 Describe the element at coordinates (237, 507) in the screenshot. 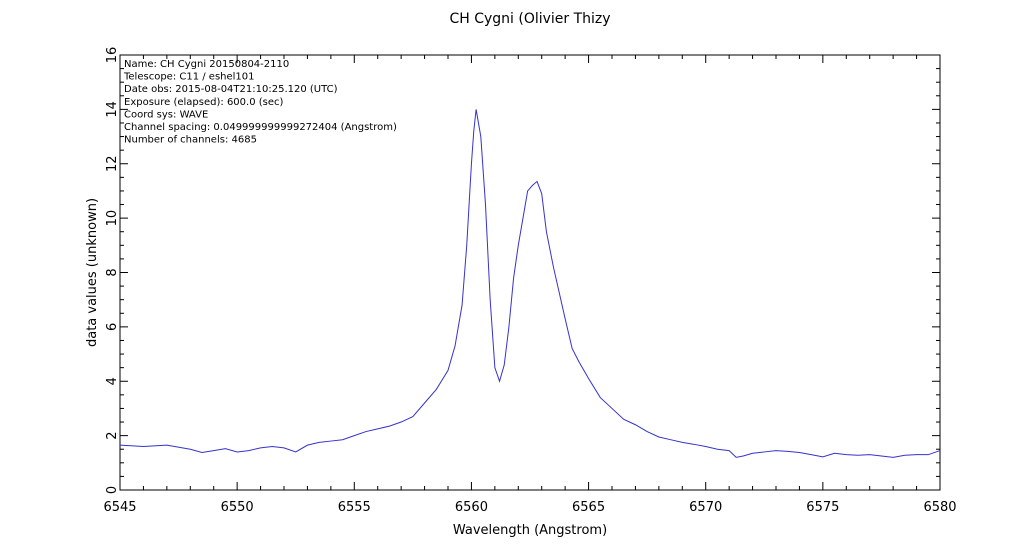

I see `x-tick-label: 6550` at that location.